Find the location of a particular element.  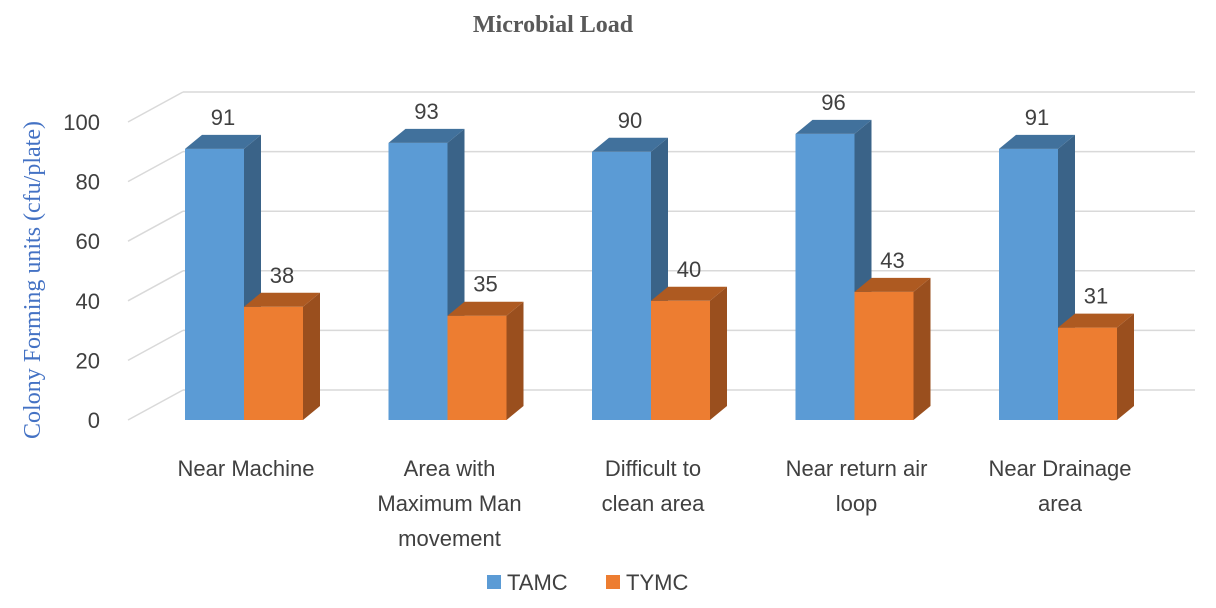

legend-label: TYMC is located at coordinates (657, 582).